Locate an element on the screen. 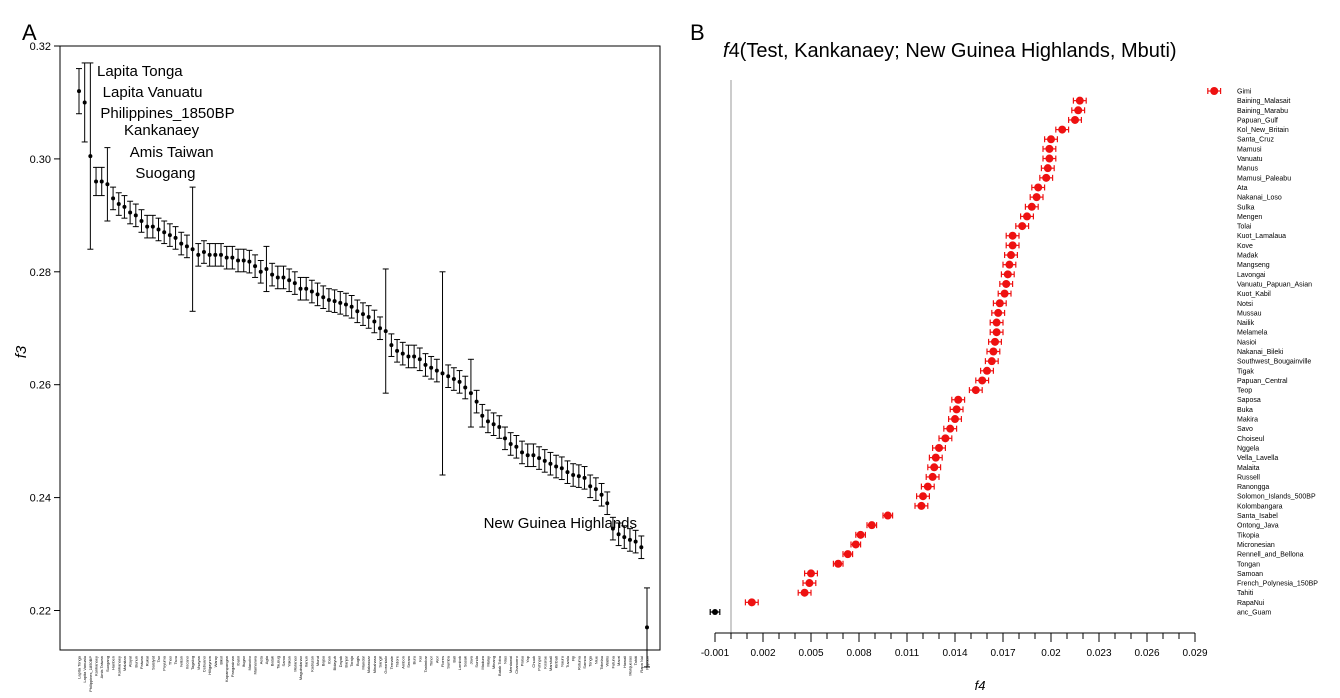 The image size is (1340, 698). panel-b-category-label: Tolai is located at coordinates (1244, 227).